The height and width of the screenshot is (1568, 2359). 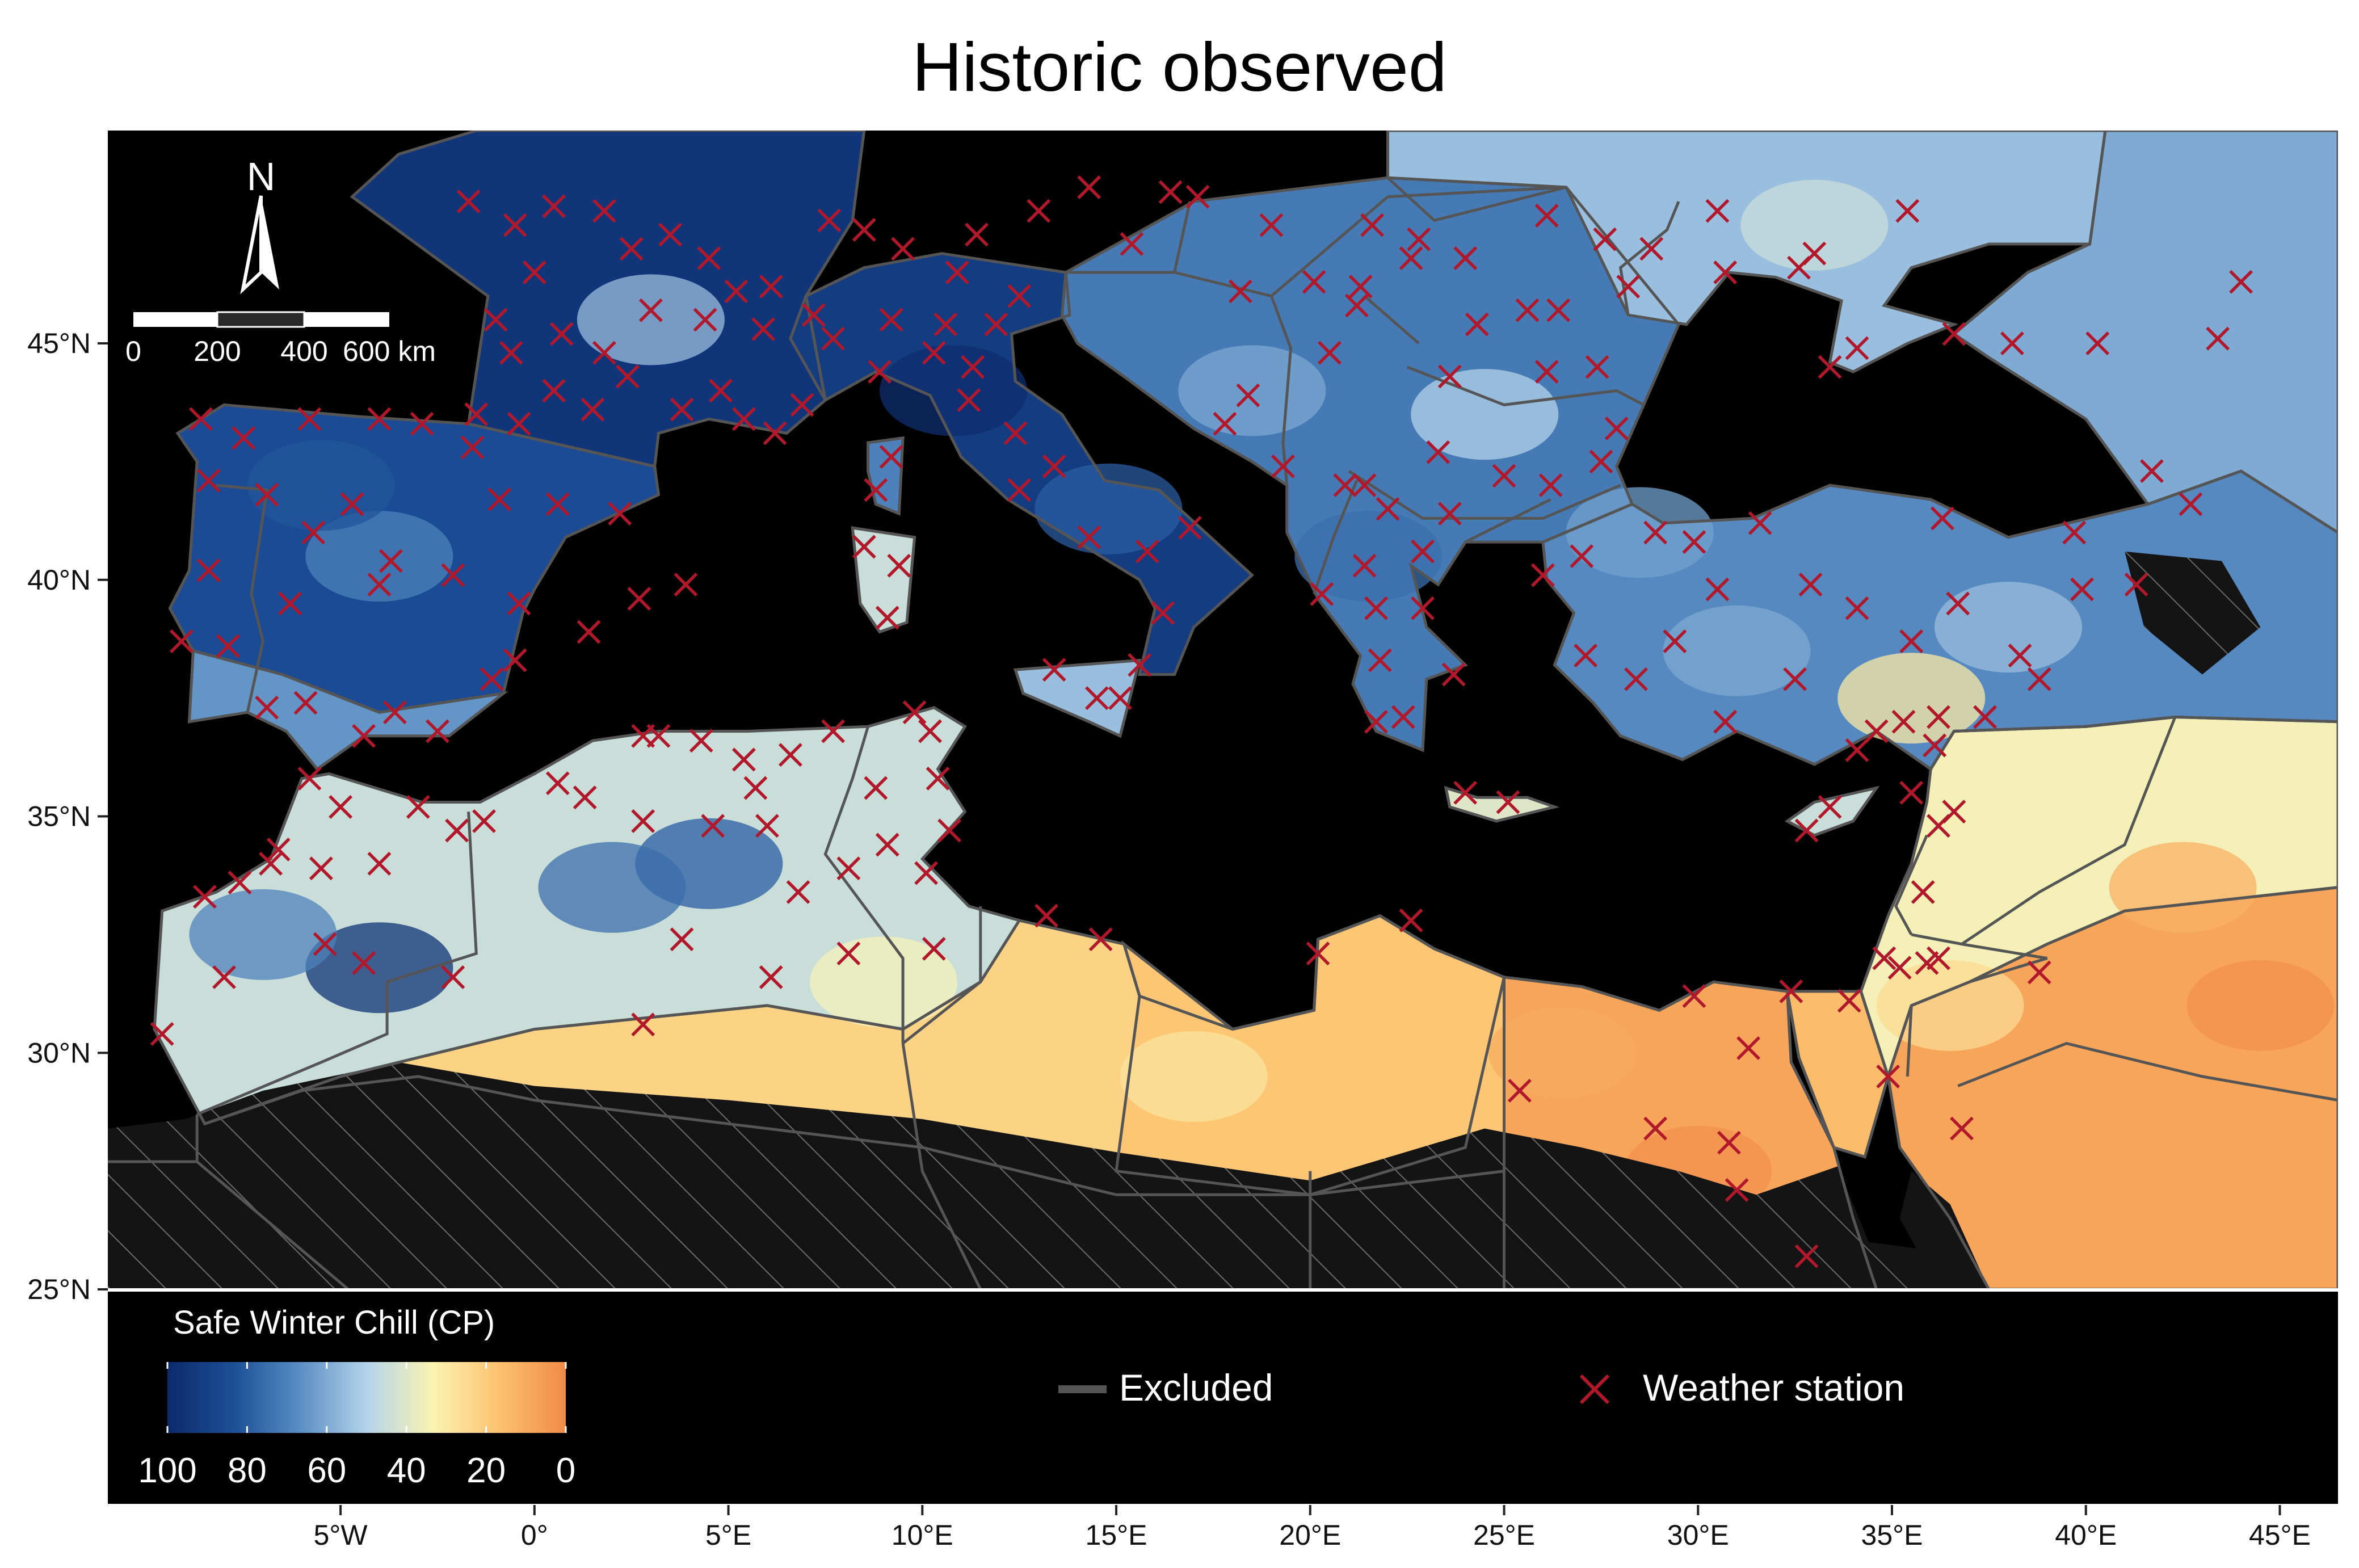 What do you see at coordinates (2280, 1535) in the screenshot?
I see `lon-tick-label: 45°E` at bounding box center [2280, 1535].